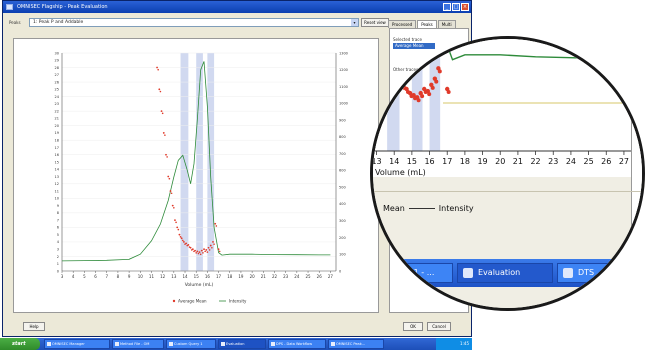 The height and width of the screenshot is (350, 645). What do you see at coordinates (402, 24) in the screenshot?
I see `tab-processed: Processed` at bounding box center [402, 24].